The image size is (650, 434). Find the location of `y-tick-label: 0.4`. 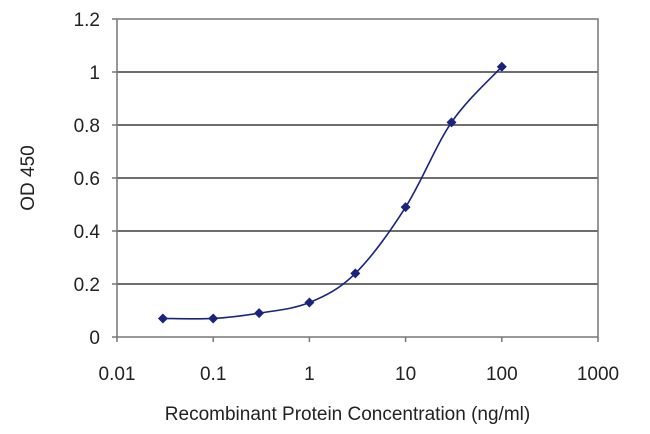

y-tick-label: 0.4 is located at coordinates (87, 232).